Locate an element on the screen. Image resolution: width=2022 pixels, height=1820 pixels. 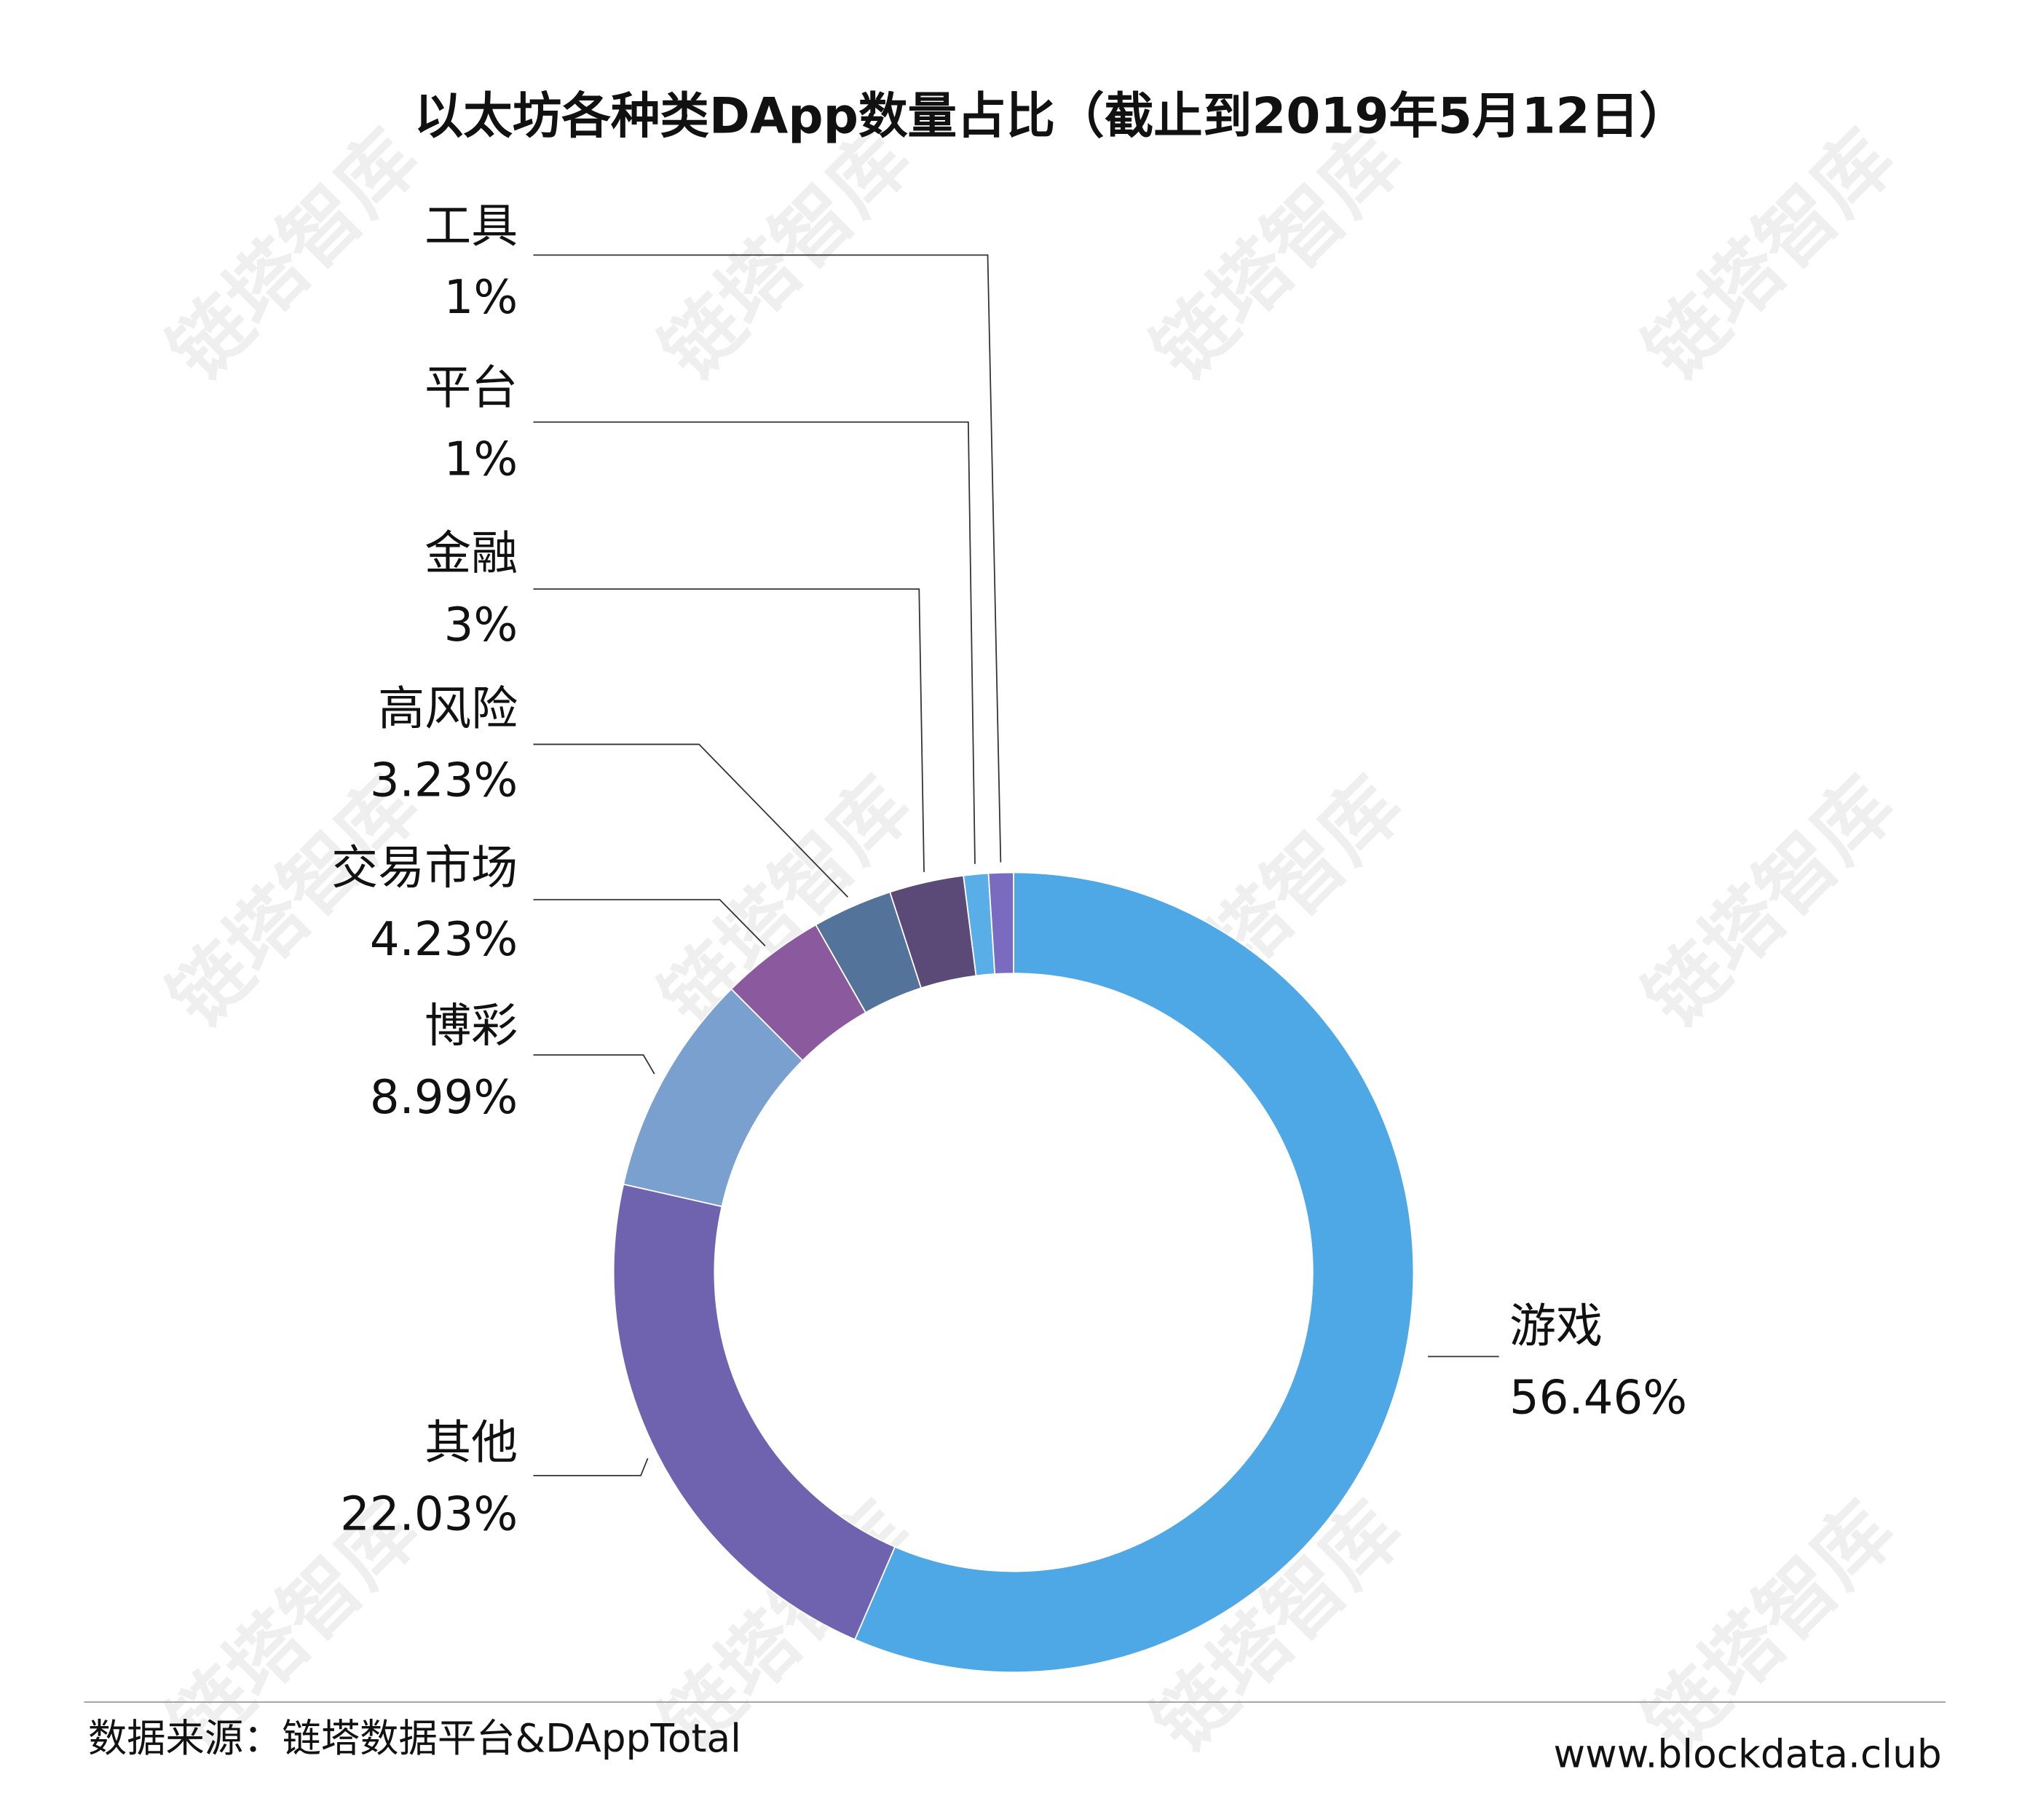
category-label: 博彩 is located at coordinates (471, 1026).